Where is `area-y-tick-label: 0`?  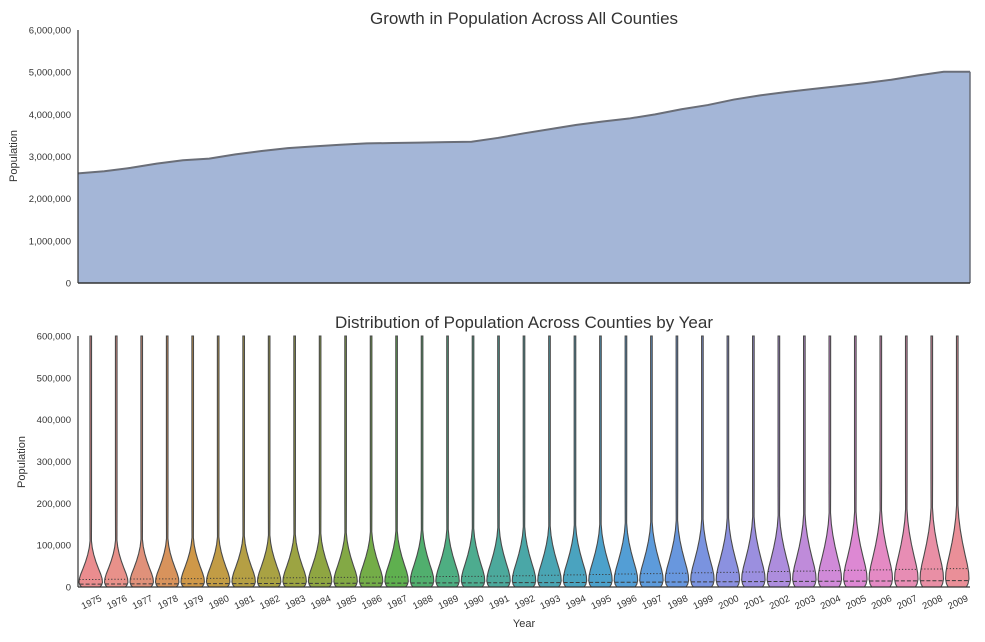
area-y-tick-label: 0 is located at coordinates (68, 284).